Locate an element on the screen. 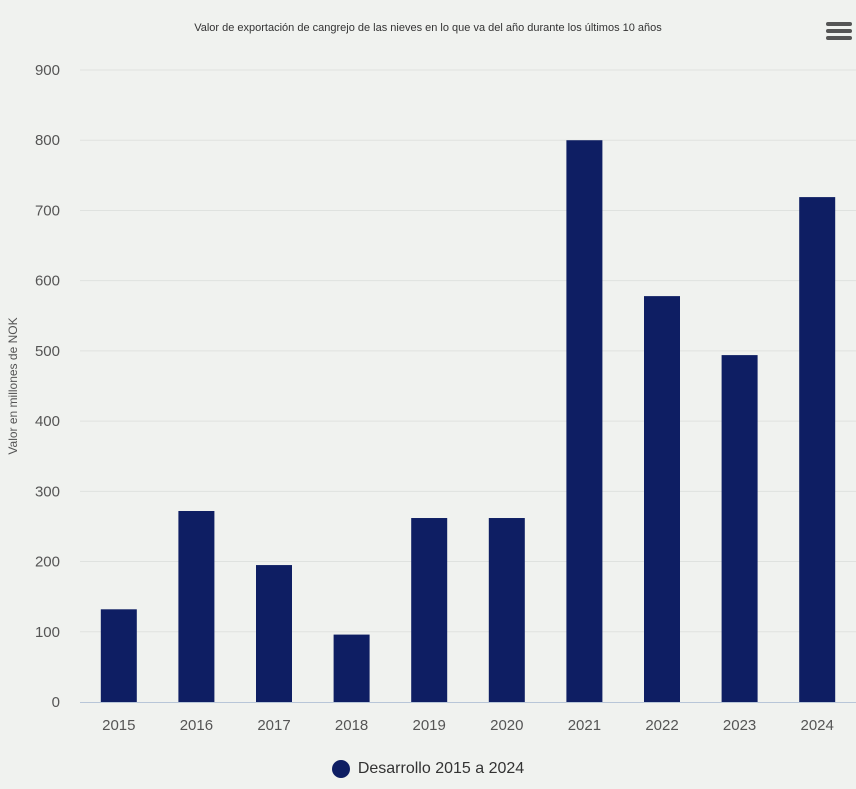 The height and width of the screenshot is (789, 856). y-tick-label: 600 is located at coordinates (47, 281).